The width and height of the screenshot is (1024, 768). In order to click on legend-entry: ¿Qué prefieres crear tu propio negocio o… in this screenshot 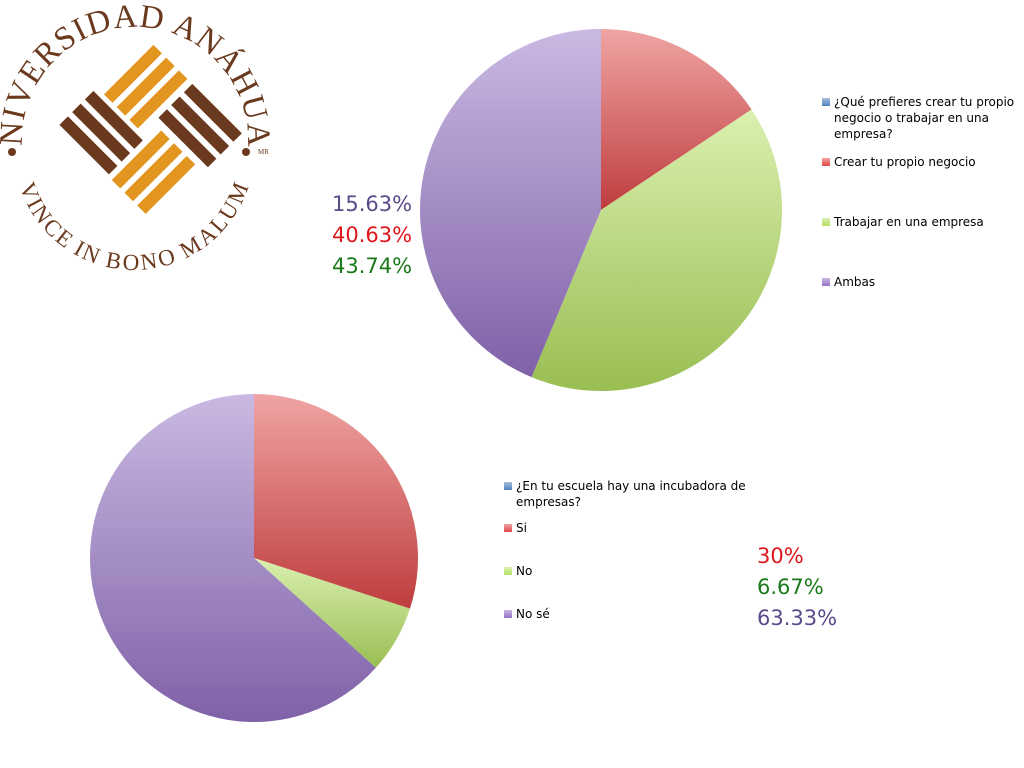, I will do `click(924, 118)`.